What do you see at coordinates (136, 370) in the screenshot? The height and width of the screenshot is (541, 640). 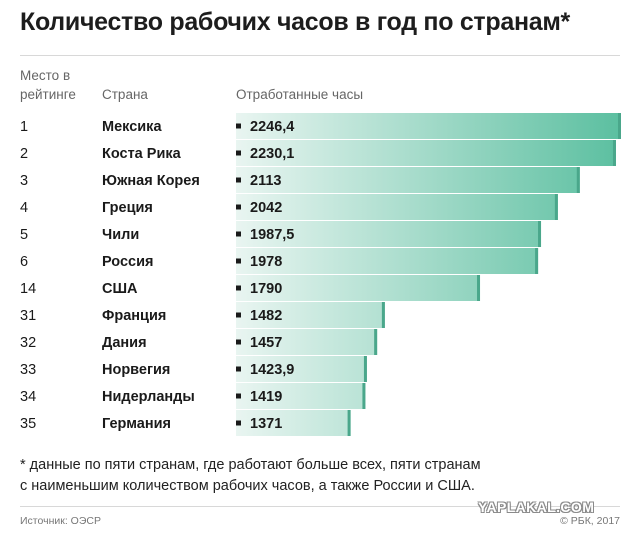 I see `country-label: Норвегия` at bounding box center [136, 370].